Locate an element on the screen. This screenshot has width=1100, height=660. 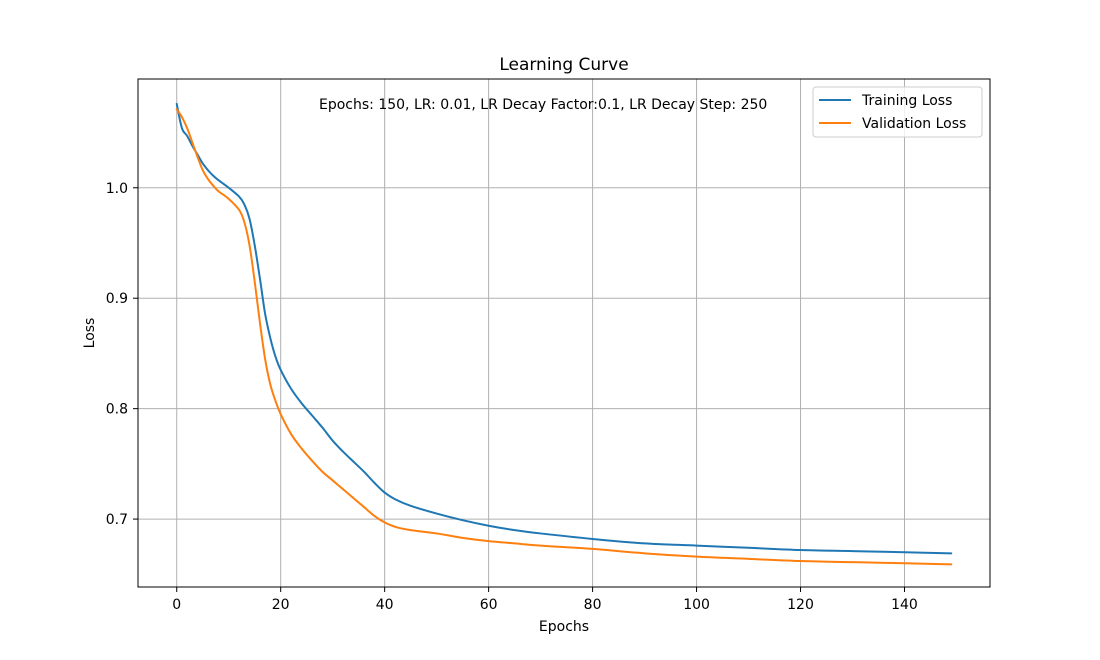
x-tick-label: 20 is located at coordinates (281, 605).